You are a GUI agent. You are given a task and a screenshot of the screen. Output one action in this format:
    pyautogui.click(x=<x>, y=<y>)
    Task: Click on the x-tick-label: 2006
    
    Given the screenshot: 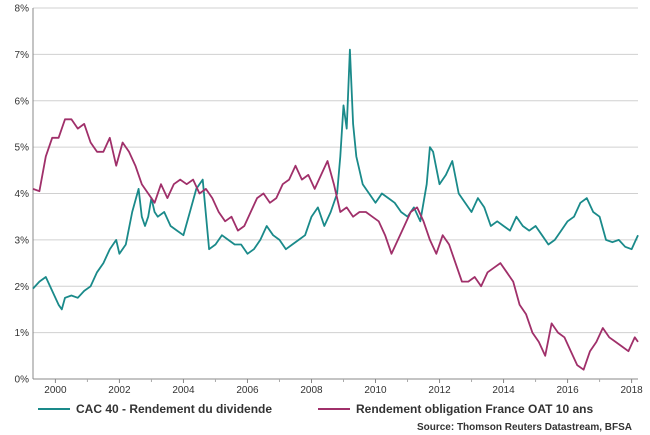 What is the action you would take?
    pyautogui.click(x=247, y=390)
    